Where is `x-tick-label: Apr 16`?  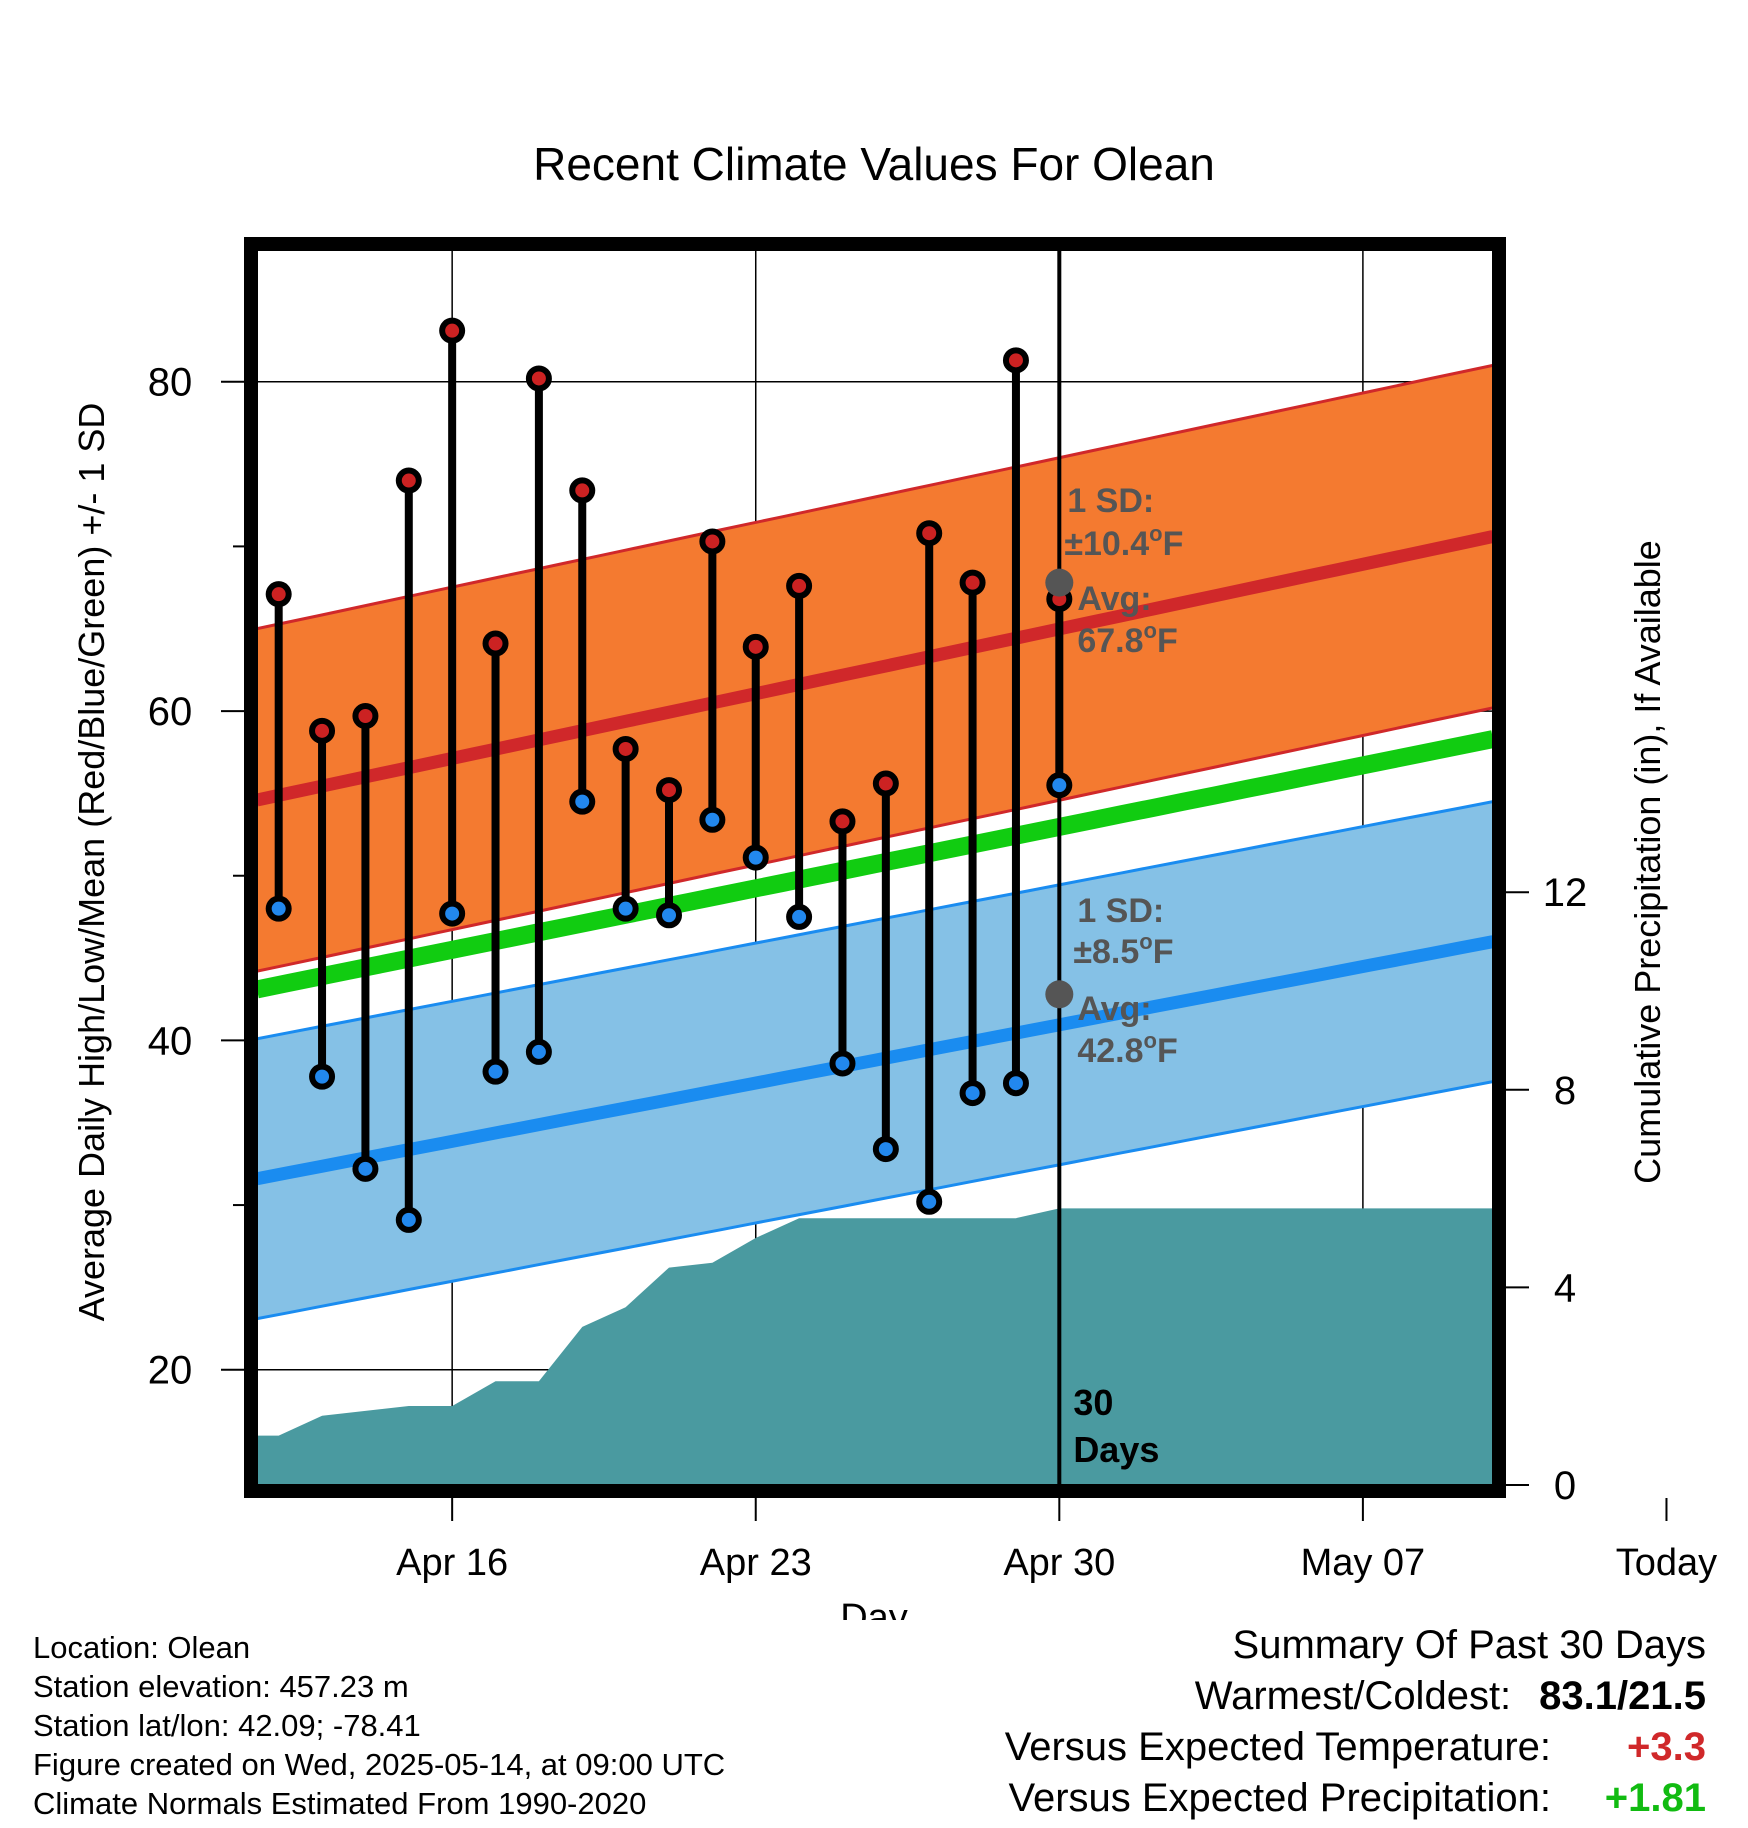
x-tick-label: Apr 16 is located at coordinates (452, 1563).